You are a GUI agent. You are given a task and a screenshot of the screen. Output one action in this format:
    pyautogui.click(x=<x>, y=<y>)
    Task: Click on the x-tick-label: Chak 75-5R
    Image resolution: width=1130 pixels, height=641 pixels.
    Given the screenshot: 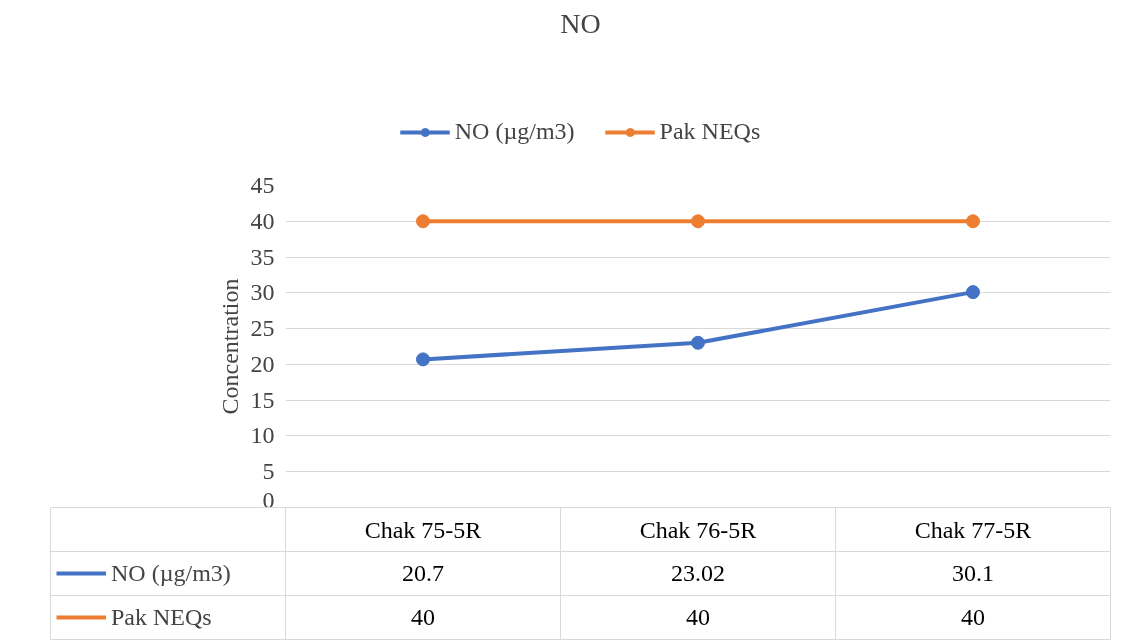 What is the action you would take?
    pyautogui.click(x=423, y=529)
    